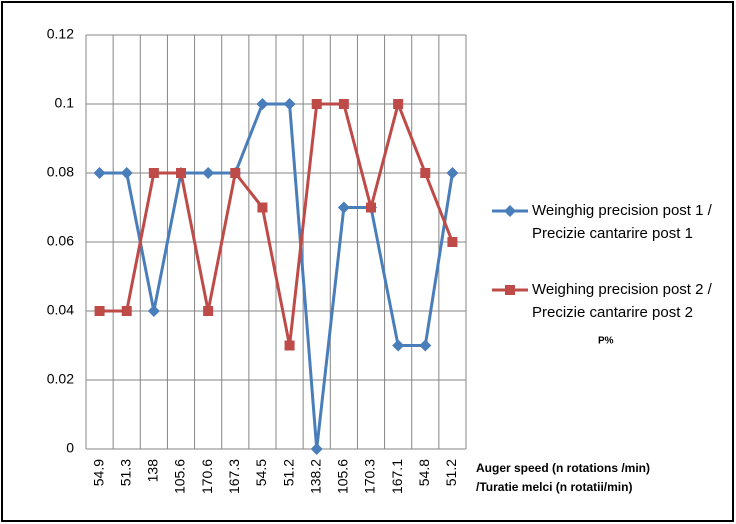 This screenshot has width=736, height=524. What do you see at coordinates (60, 172) in the screenshot?
I see `y-tick-label: 0.08` at bounding box center [60, 172].